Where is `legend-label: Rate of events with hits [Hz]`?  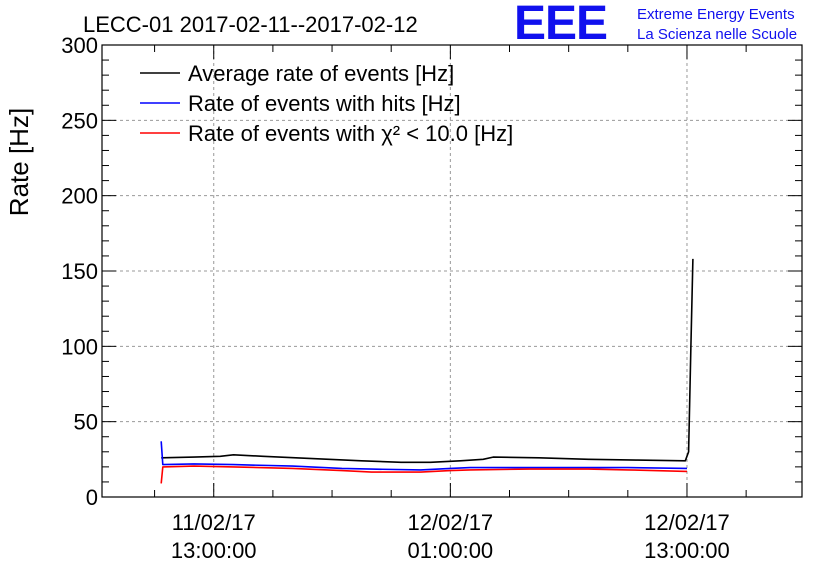 legend-label: Rate of events with hits [Hz] is located at coordinates (324, 103).